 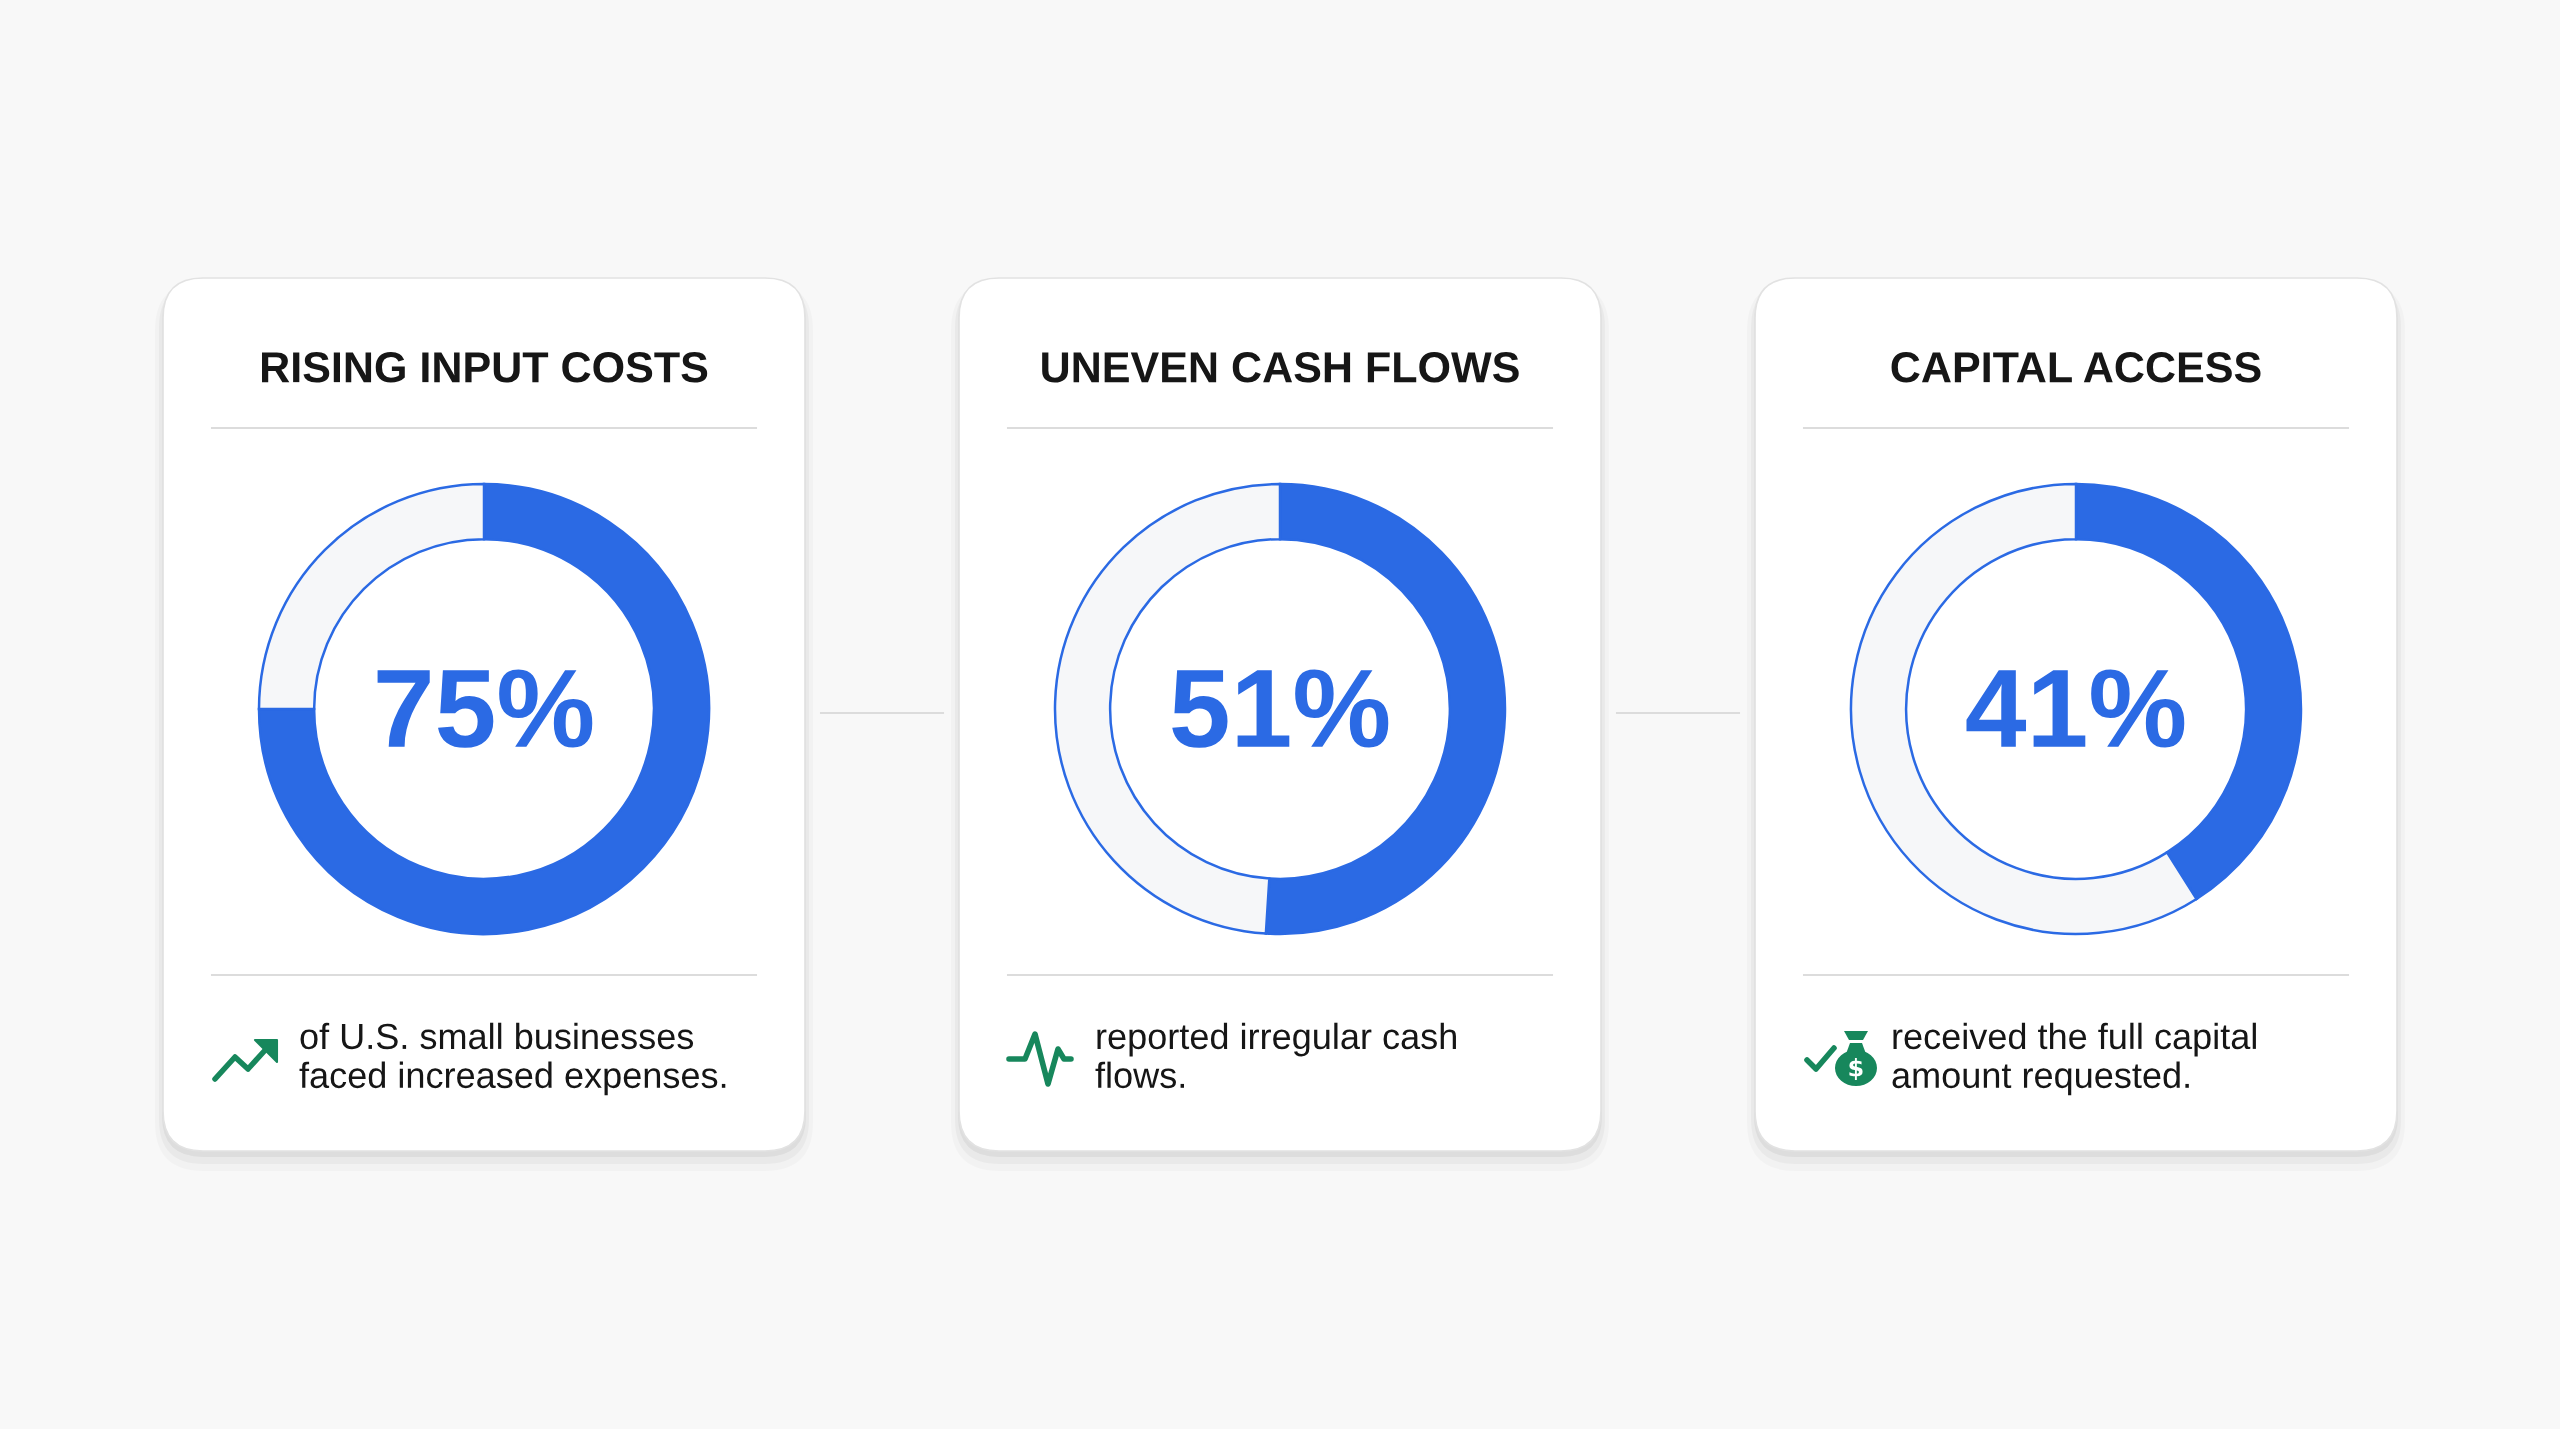 What do you see at coordinates (1280, 708) in the screenshot?
I see `text: 51%` at bounding box center [1280, 708].